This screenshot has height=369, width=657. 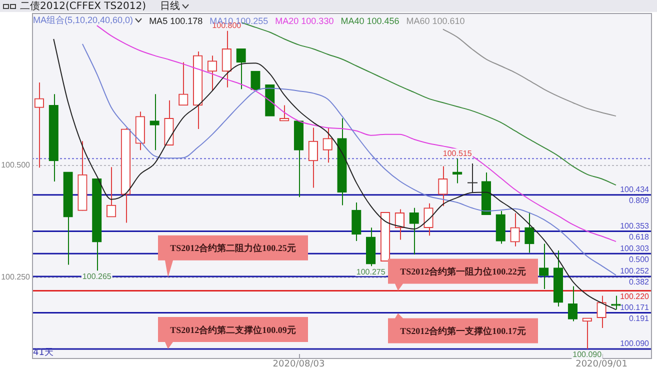 What do you see at coordinates (635, 343) in the screenshot?
I see `ref-line-label: 100.090` at bounding box center [635, 343].